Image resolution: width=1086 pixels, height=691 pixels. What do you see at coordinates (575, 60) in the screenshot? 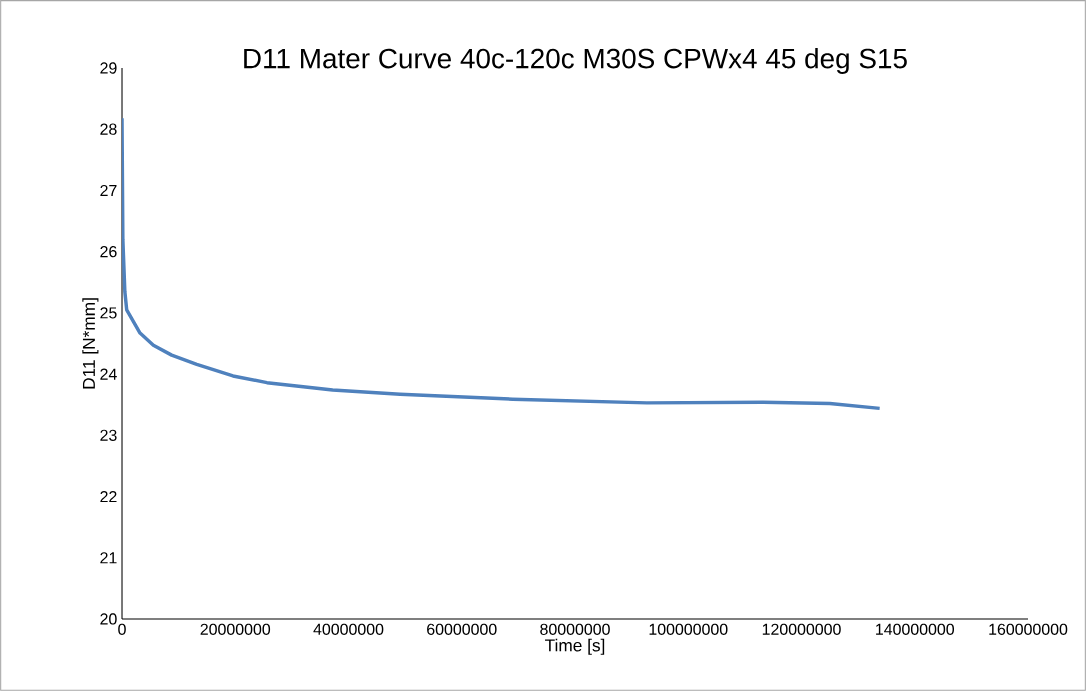
I see `chart-title: D11 Mater Curve 40c-120c M30S CPWx4 45 deg S15` at bounding box center [575, 60].